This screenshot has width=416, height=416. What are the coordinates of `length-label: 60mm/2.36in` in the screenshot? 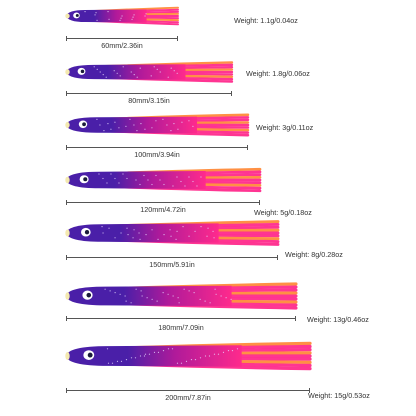 It's located at (122, 45).